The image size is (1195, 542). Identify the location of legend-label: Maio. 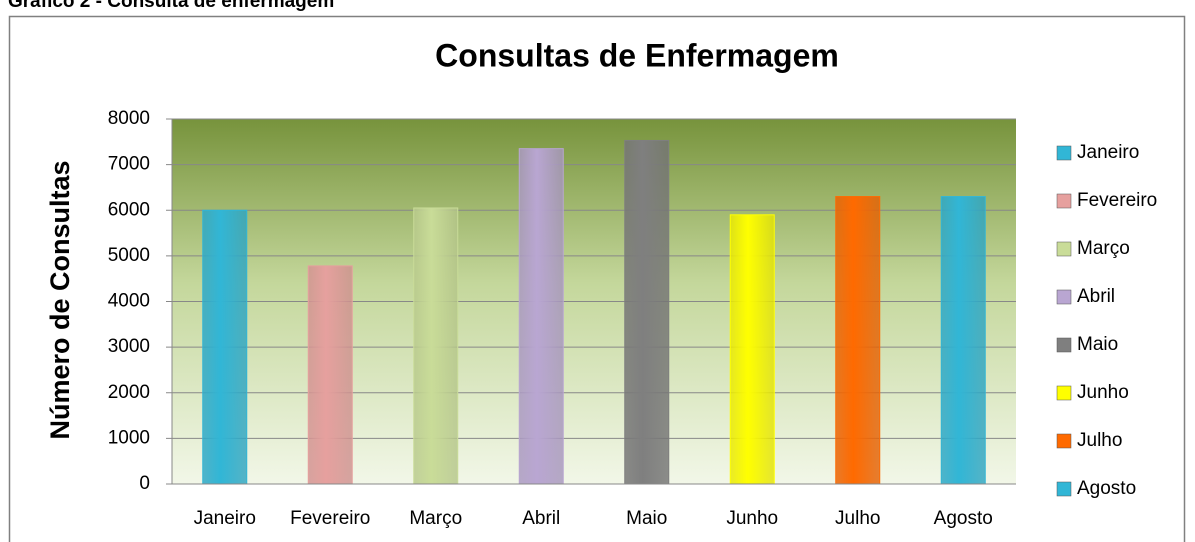
(1097, 344).